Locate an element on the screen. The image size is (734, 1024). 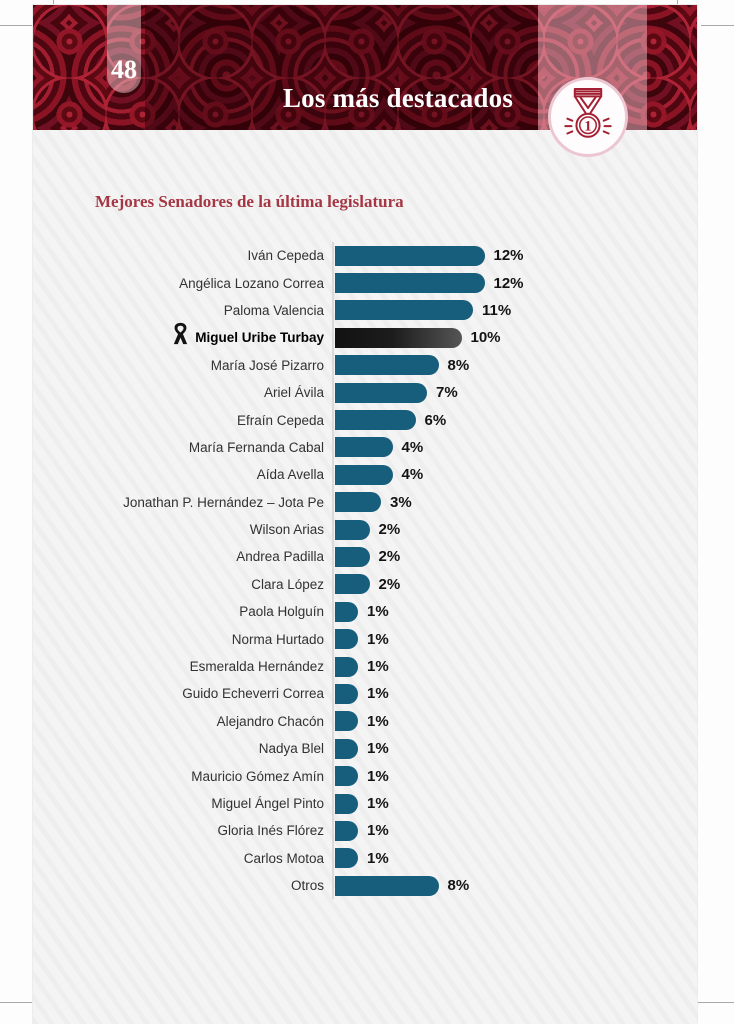
chart-row: Gloria Inés Flórez 1% is located at coordinates (365, 831).